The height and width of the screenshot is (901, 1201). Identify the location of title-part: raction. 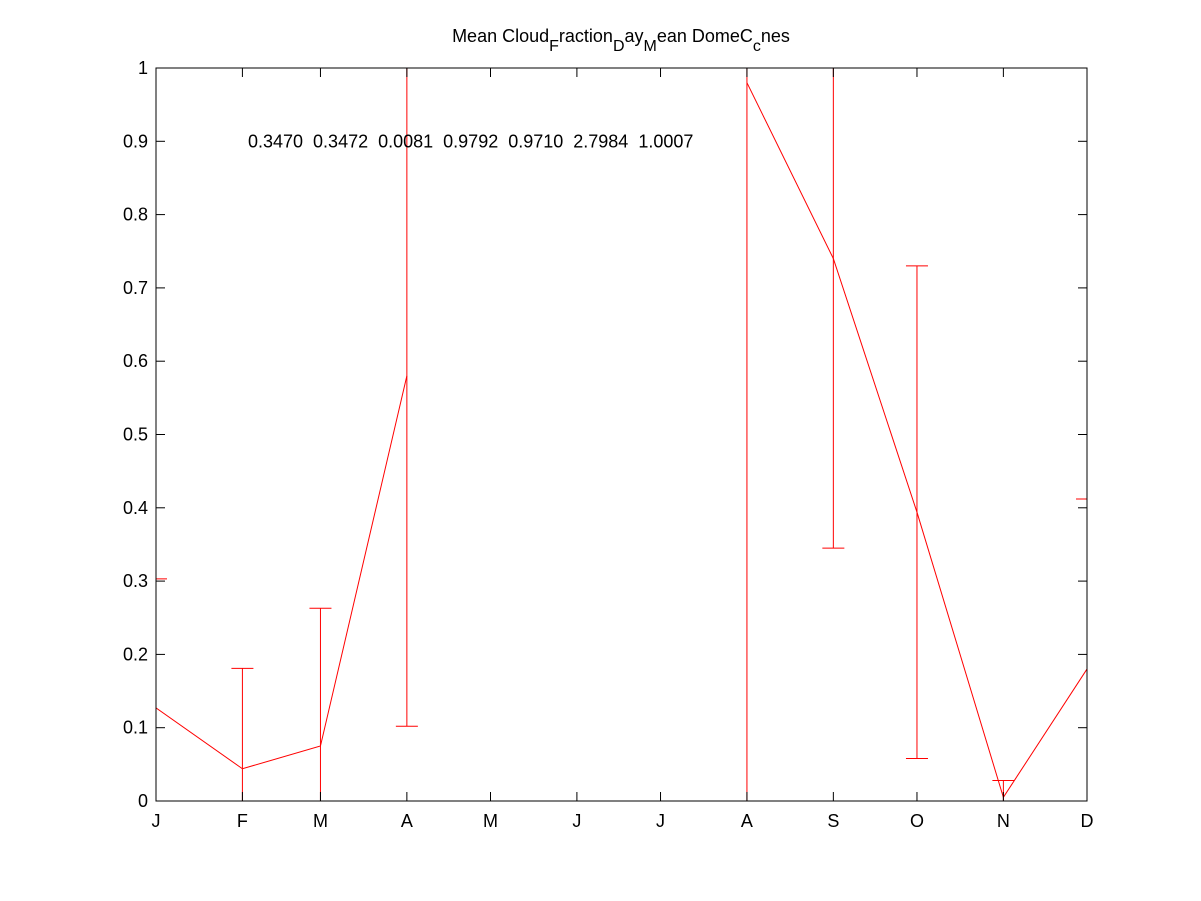
(586, 36).